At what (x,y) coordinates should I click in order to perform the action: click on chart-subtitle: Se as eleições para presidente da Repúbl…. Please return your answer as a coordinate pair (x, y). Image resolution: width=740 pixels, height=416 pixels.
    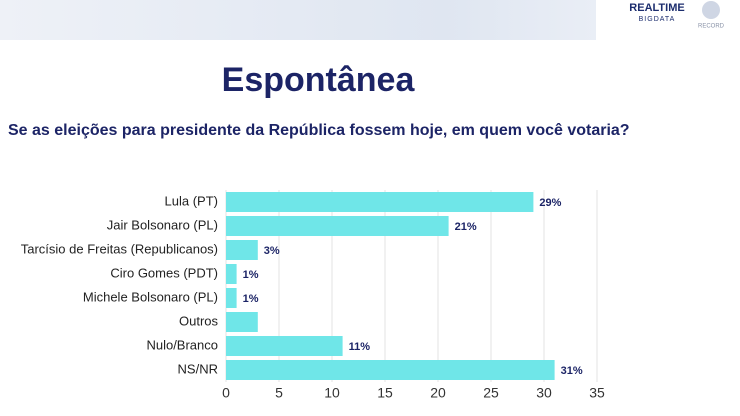
    Looking at the image, I should click on (319, 130).